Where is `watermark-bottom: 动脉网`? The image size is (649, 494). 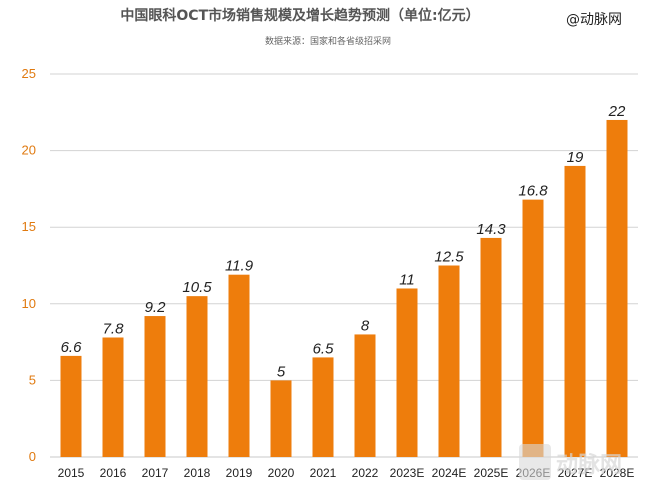 watermark-bottom: 动脉网 is located at coordinates (589, 465).